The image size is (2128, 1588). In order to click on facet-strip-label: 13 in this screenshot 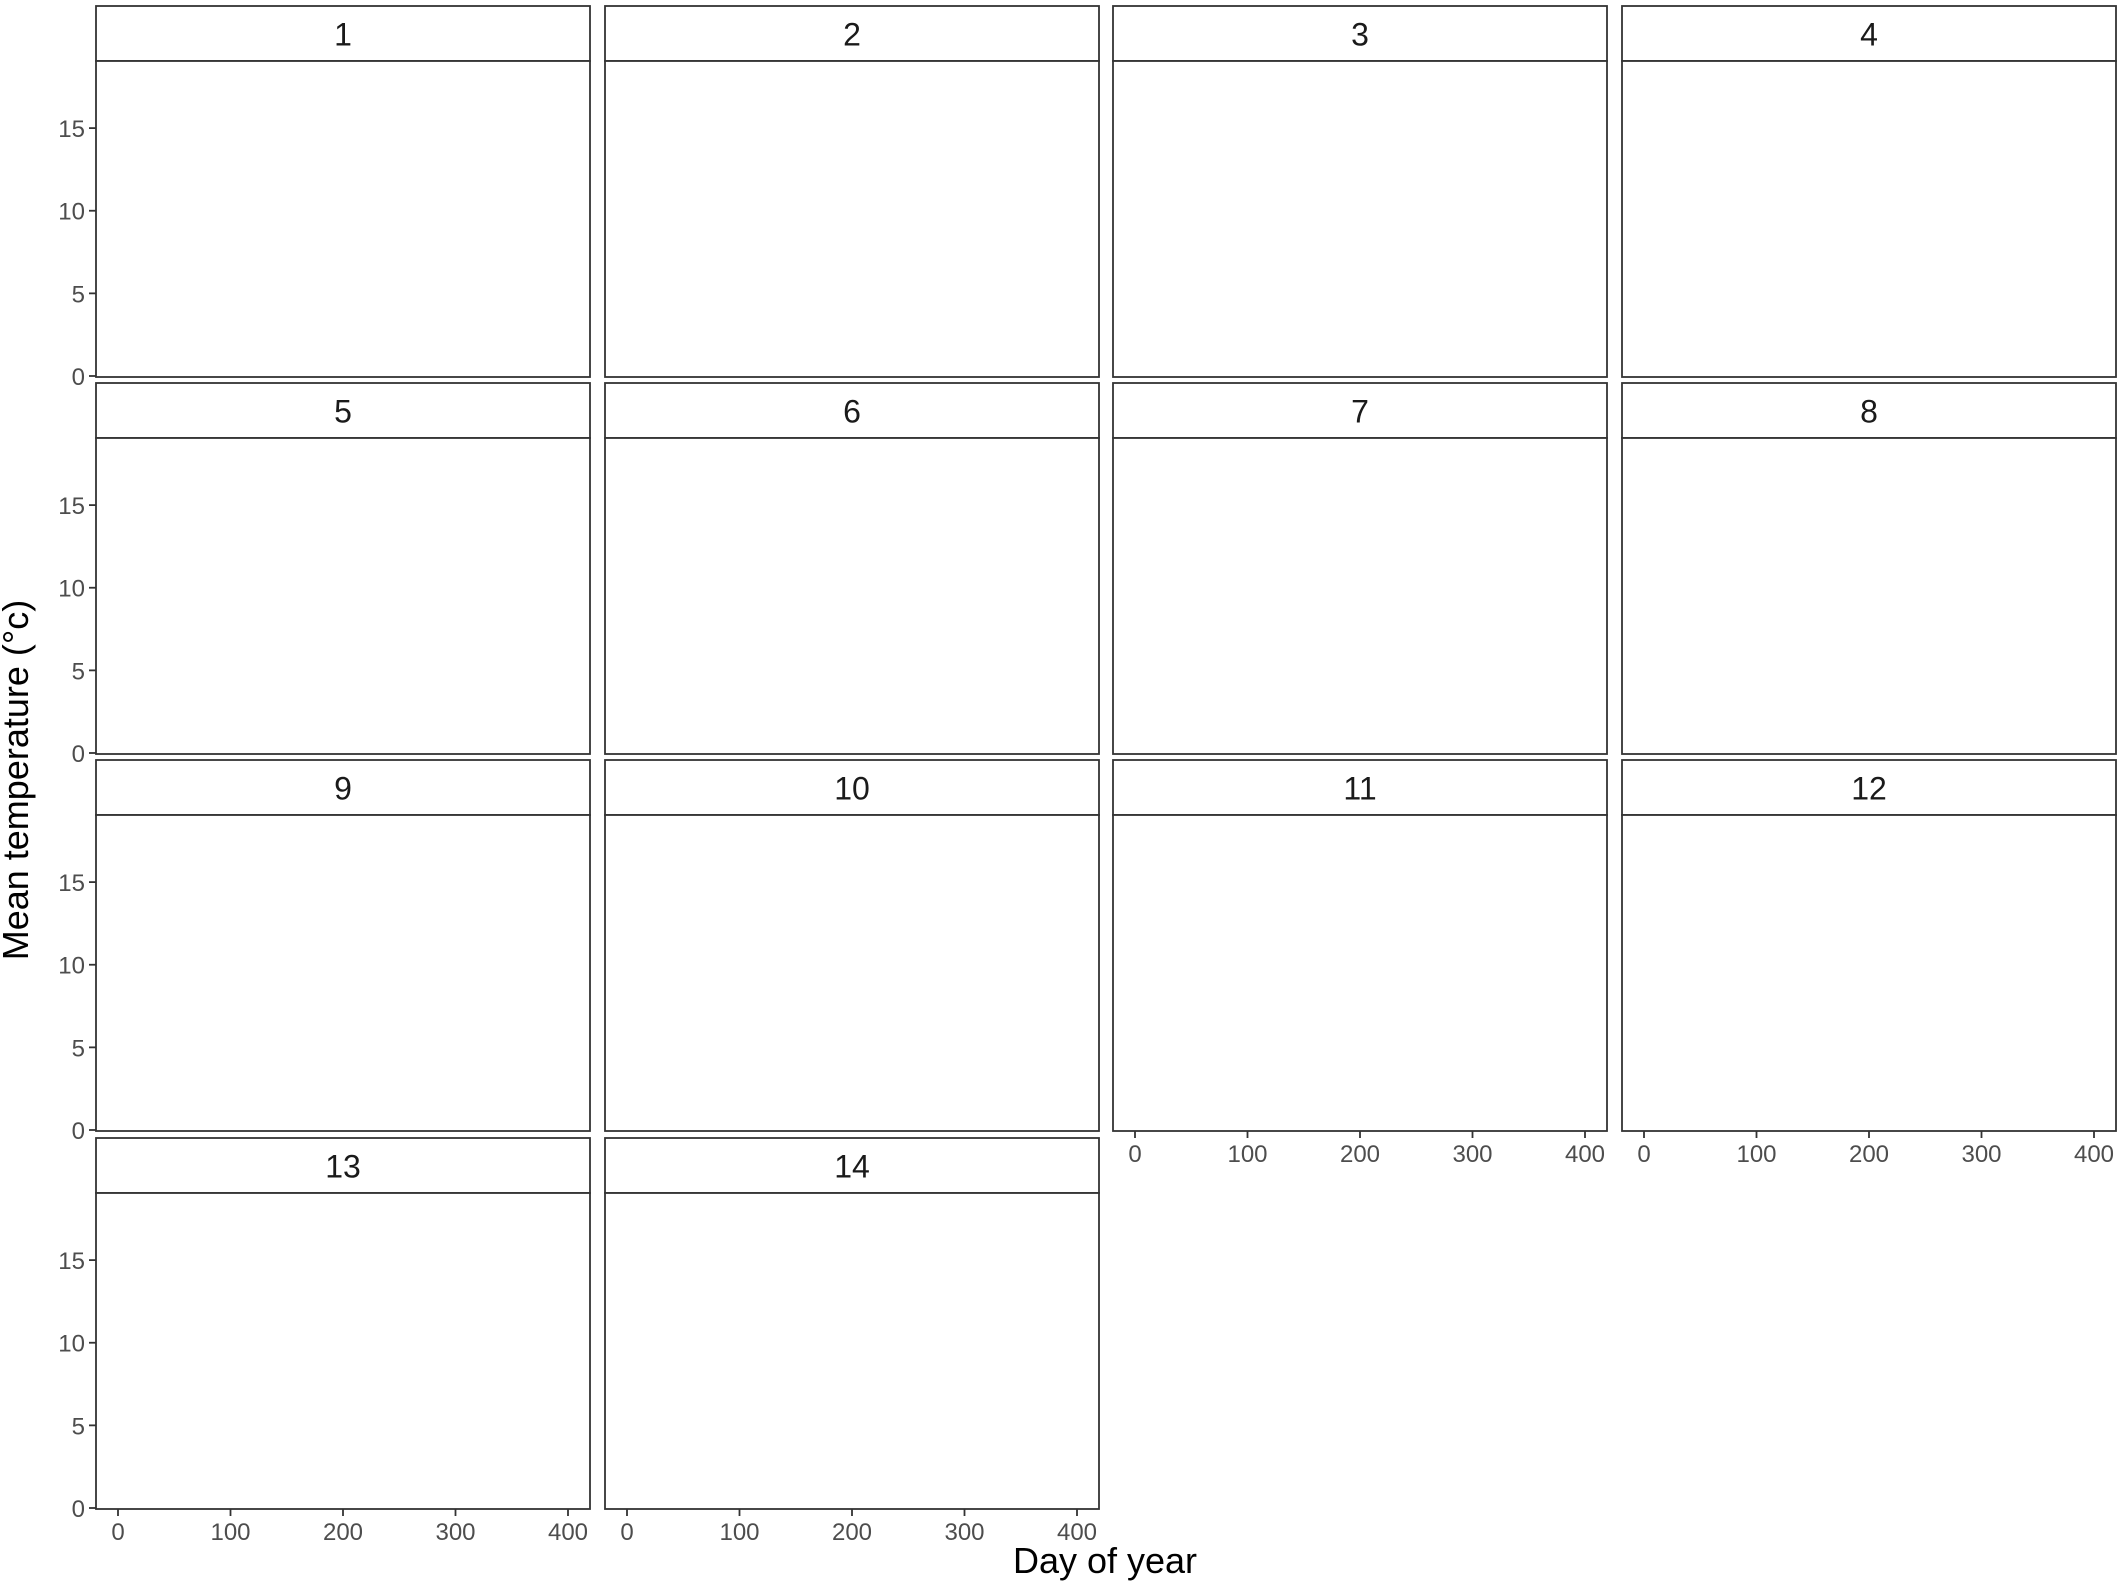, I will do `click(343, 1167)`.